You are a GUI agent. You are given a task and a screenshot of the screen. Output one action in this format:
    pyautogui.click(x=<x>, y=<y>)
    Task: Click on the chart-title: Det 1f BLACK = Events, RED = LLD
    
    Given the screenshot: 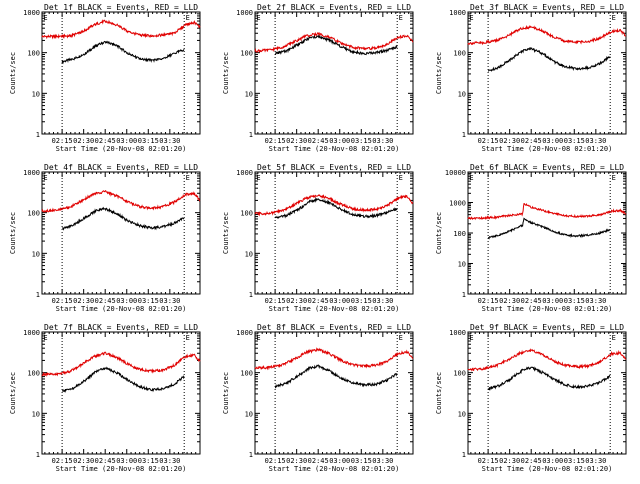 What is the action you would take?
    pyautogui.click(x=121, y=7)
    